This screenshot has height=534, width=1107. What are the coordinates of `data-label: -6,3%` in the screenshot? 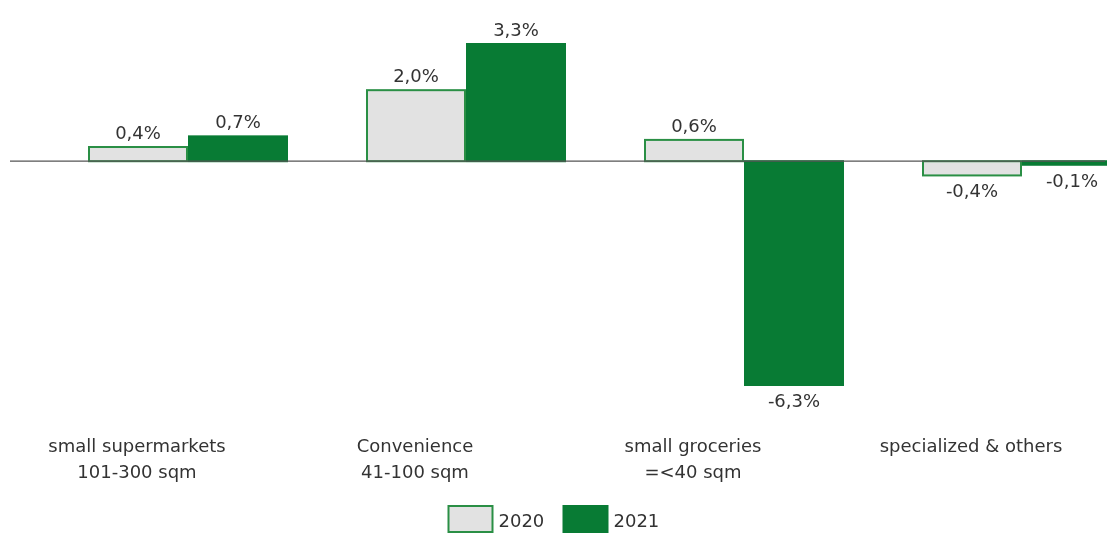 It's located at (794, 400).